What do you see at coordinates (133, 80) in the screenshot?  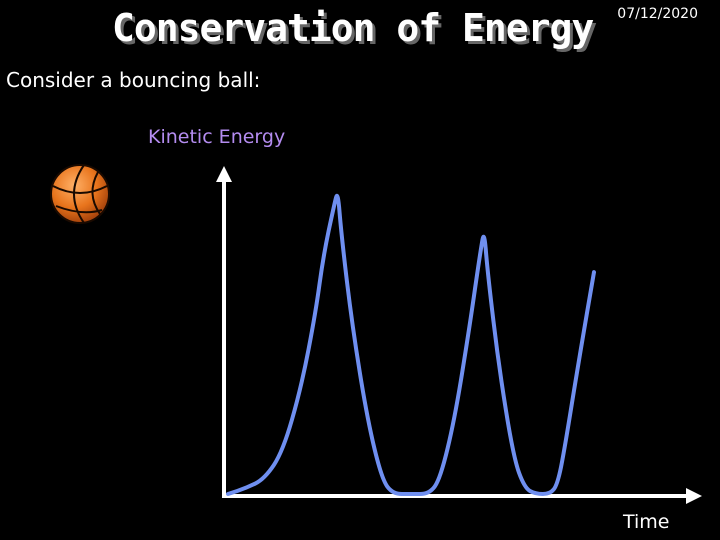 I see `slide-subtitle: Consider a bouncing ball:` at bounding box center [133, 80].